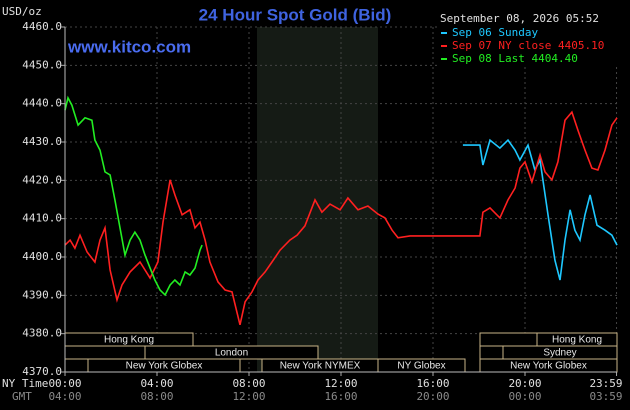 The width and height of the screenshot is (630, 410). What do you see at coordinates (42, 371) in the screenshot?
I see `y-tick-label: 4370.0` at bounding box center [42, 371].